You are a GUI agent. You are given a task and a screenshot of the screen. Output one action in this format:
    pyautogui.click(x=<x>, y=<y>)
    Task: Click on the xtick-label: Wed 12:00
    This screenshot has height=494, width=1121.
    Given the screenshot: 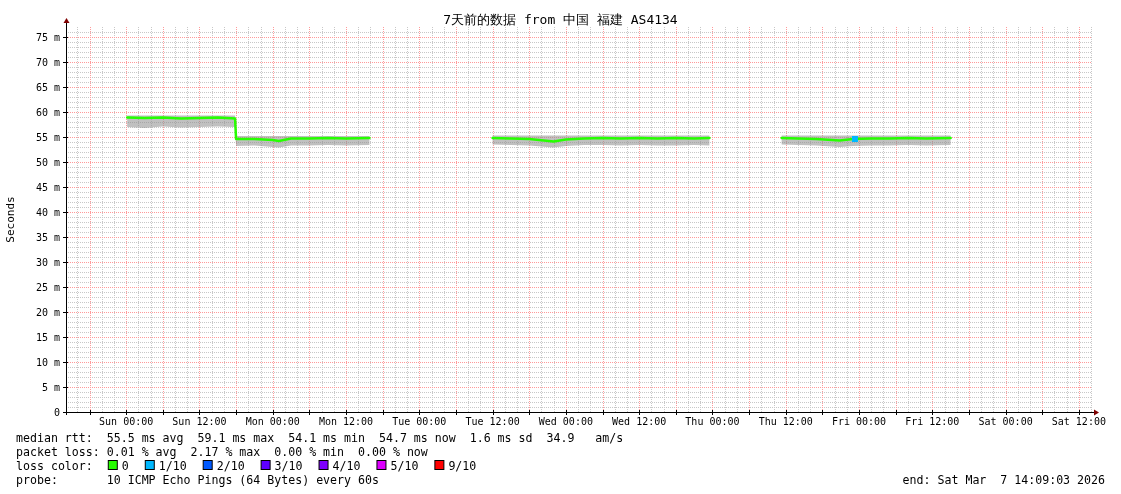 What is the action you would take?
    pyautogui.click(x=639, y=421)
    